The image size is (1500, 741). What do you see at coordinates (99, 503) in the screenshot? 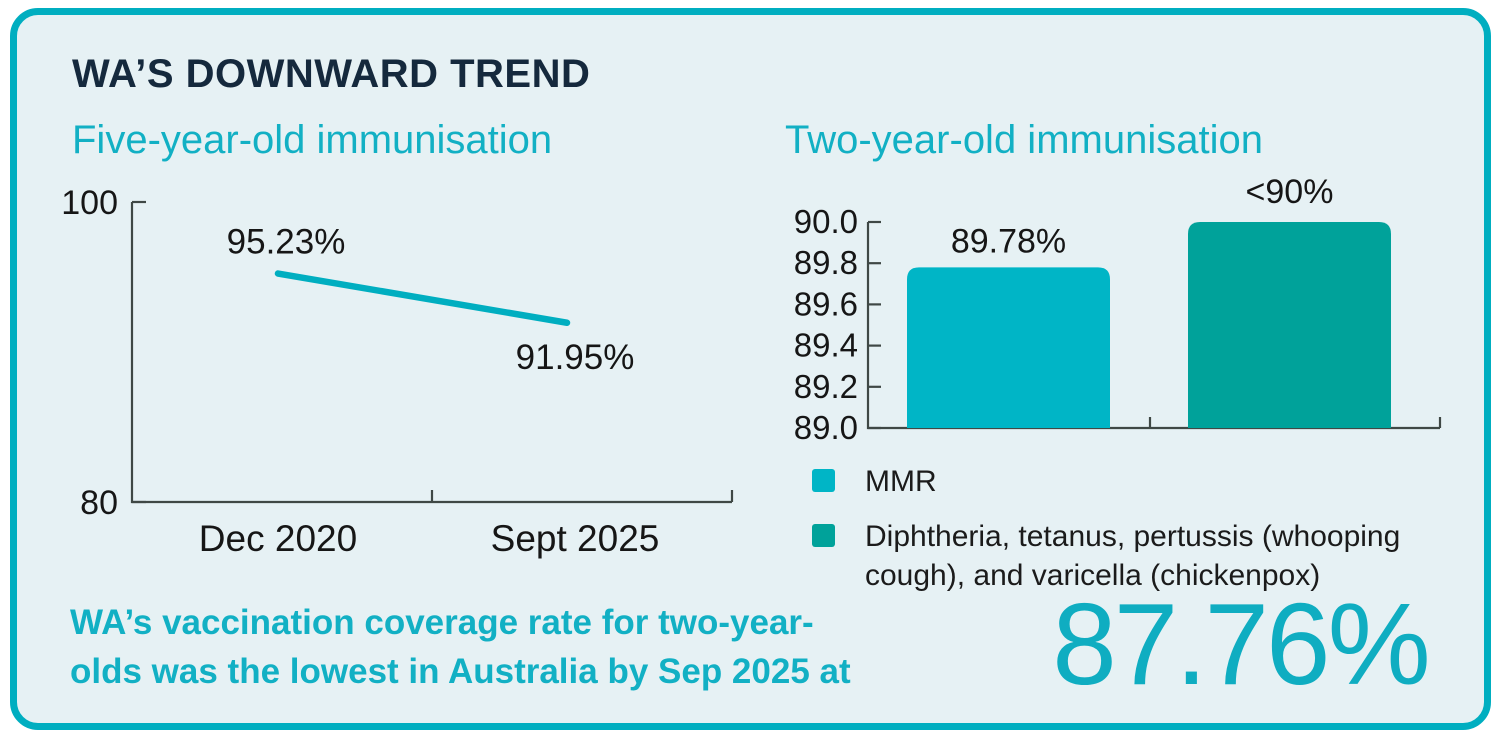
I see `svg-text: 80` at bounding box center [99, 503].